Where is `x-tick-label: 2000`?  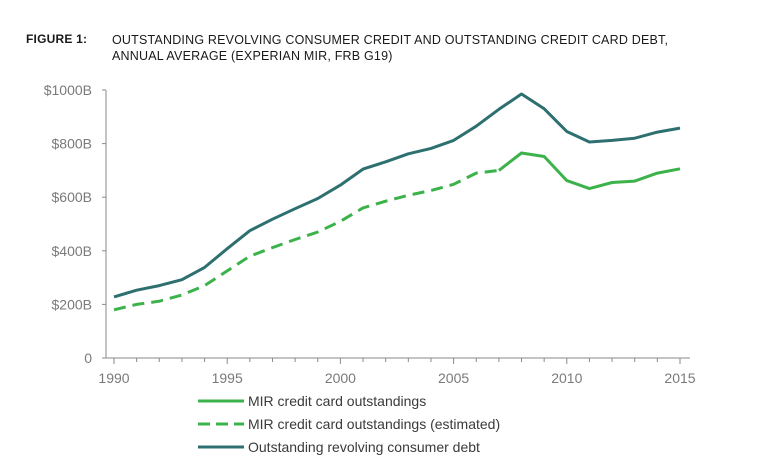
x-tick-label: 2000 is located at coordinates (340, 378).